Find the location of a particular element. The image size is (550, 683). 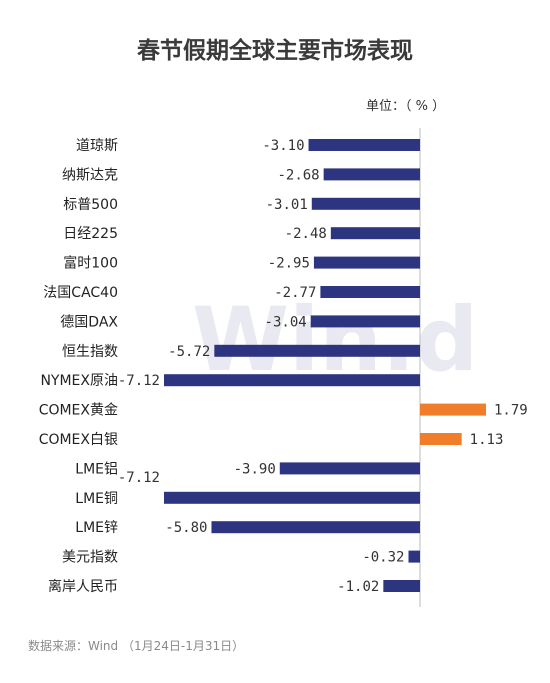

category-label: 富时100 is located at coordinates (90, 263).